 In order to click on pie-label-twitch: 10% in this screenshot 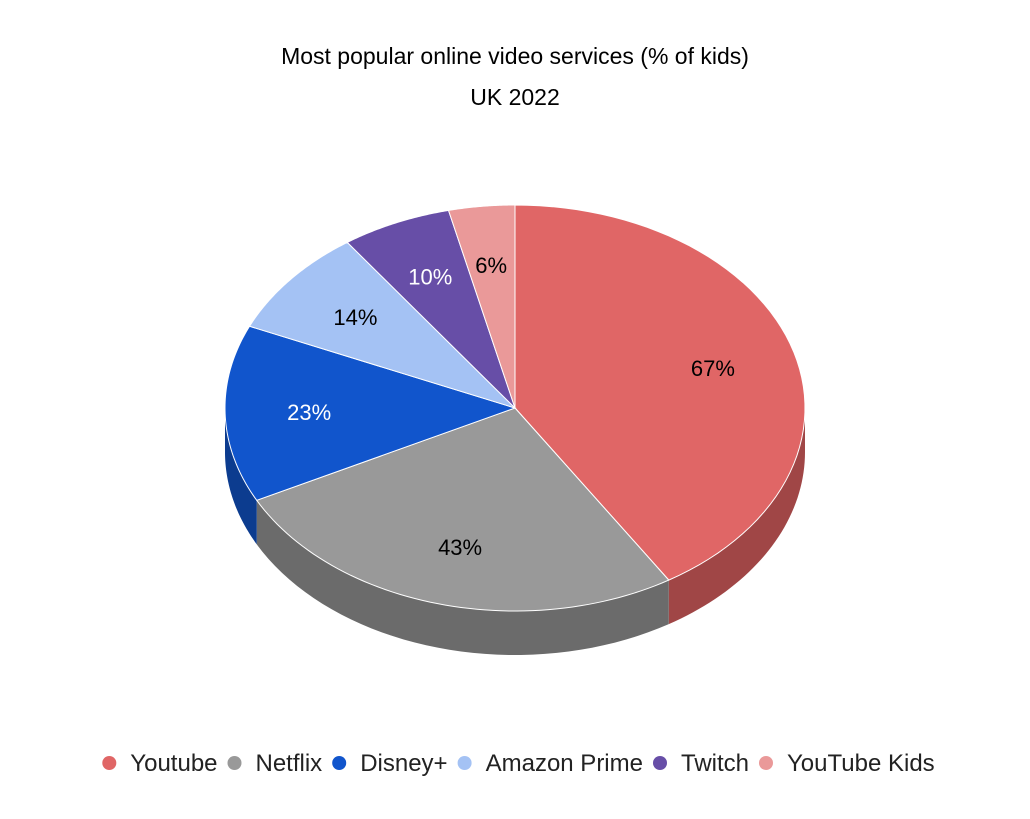, I will do `click(430, 277)`.